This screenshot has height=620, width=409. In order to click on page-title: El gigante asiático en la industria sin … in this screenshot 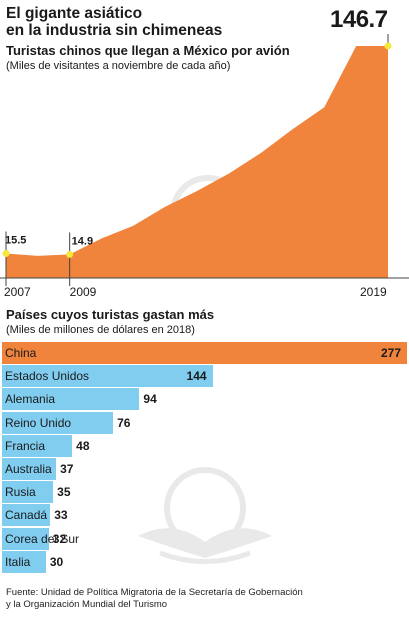, I will do `click(156, 22)`.